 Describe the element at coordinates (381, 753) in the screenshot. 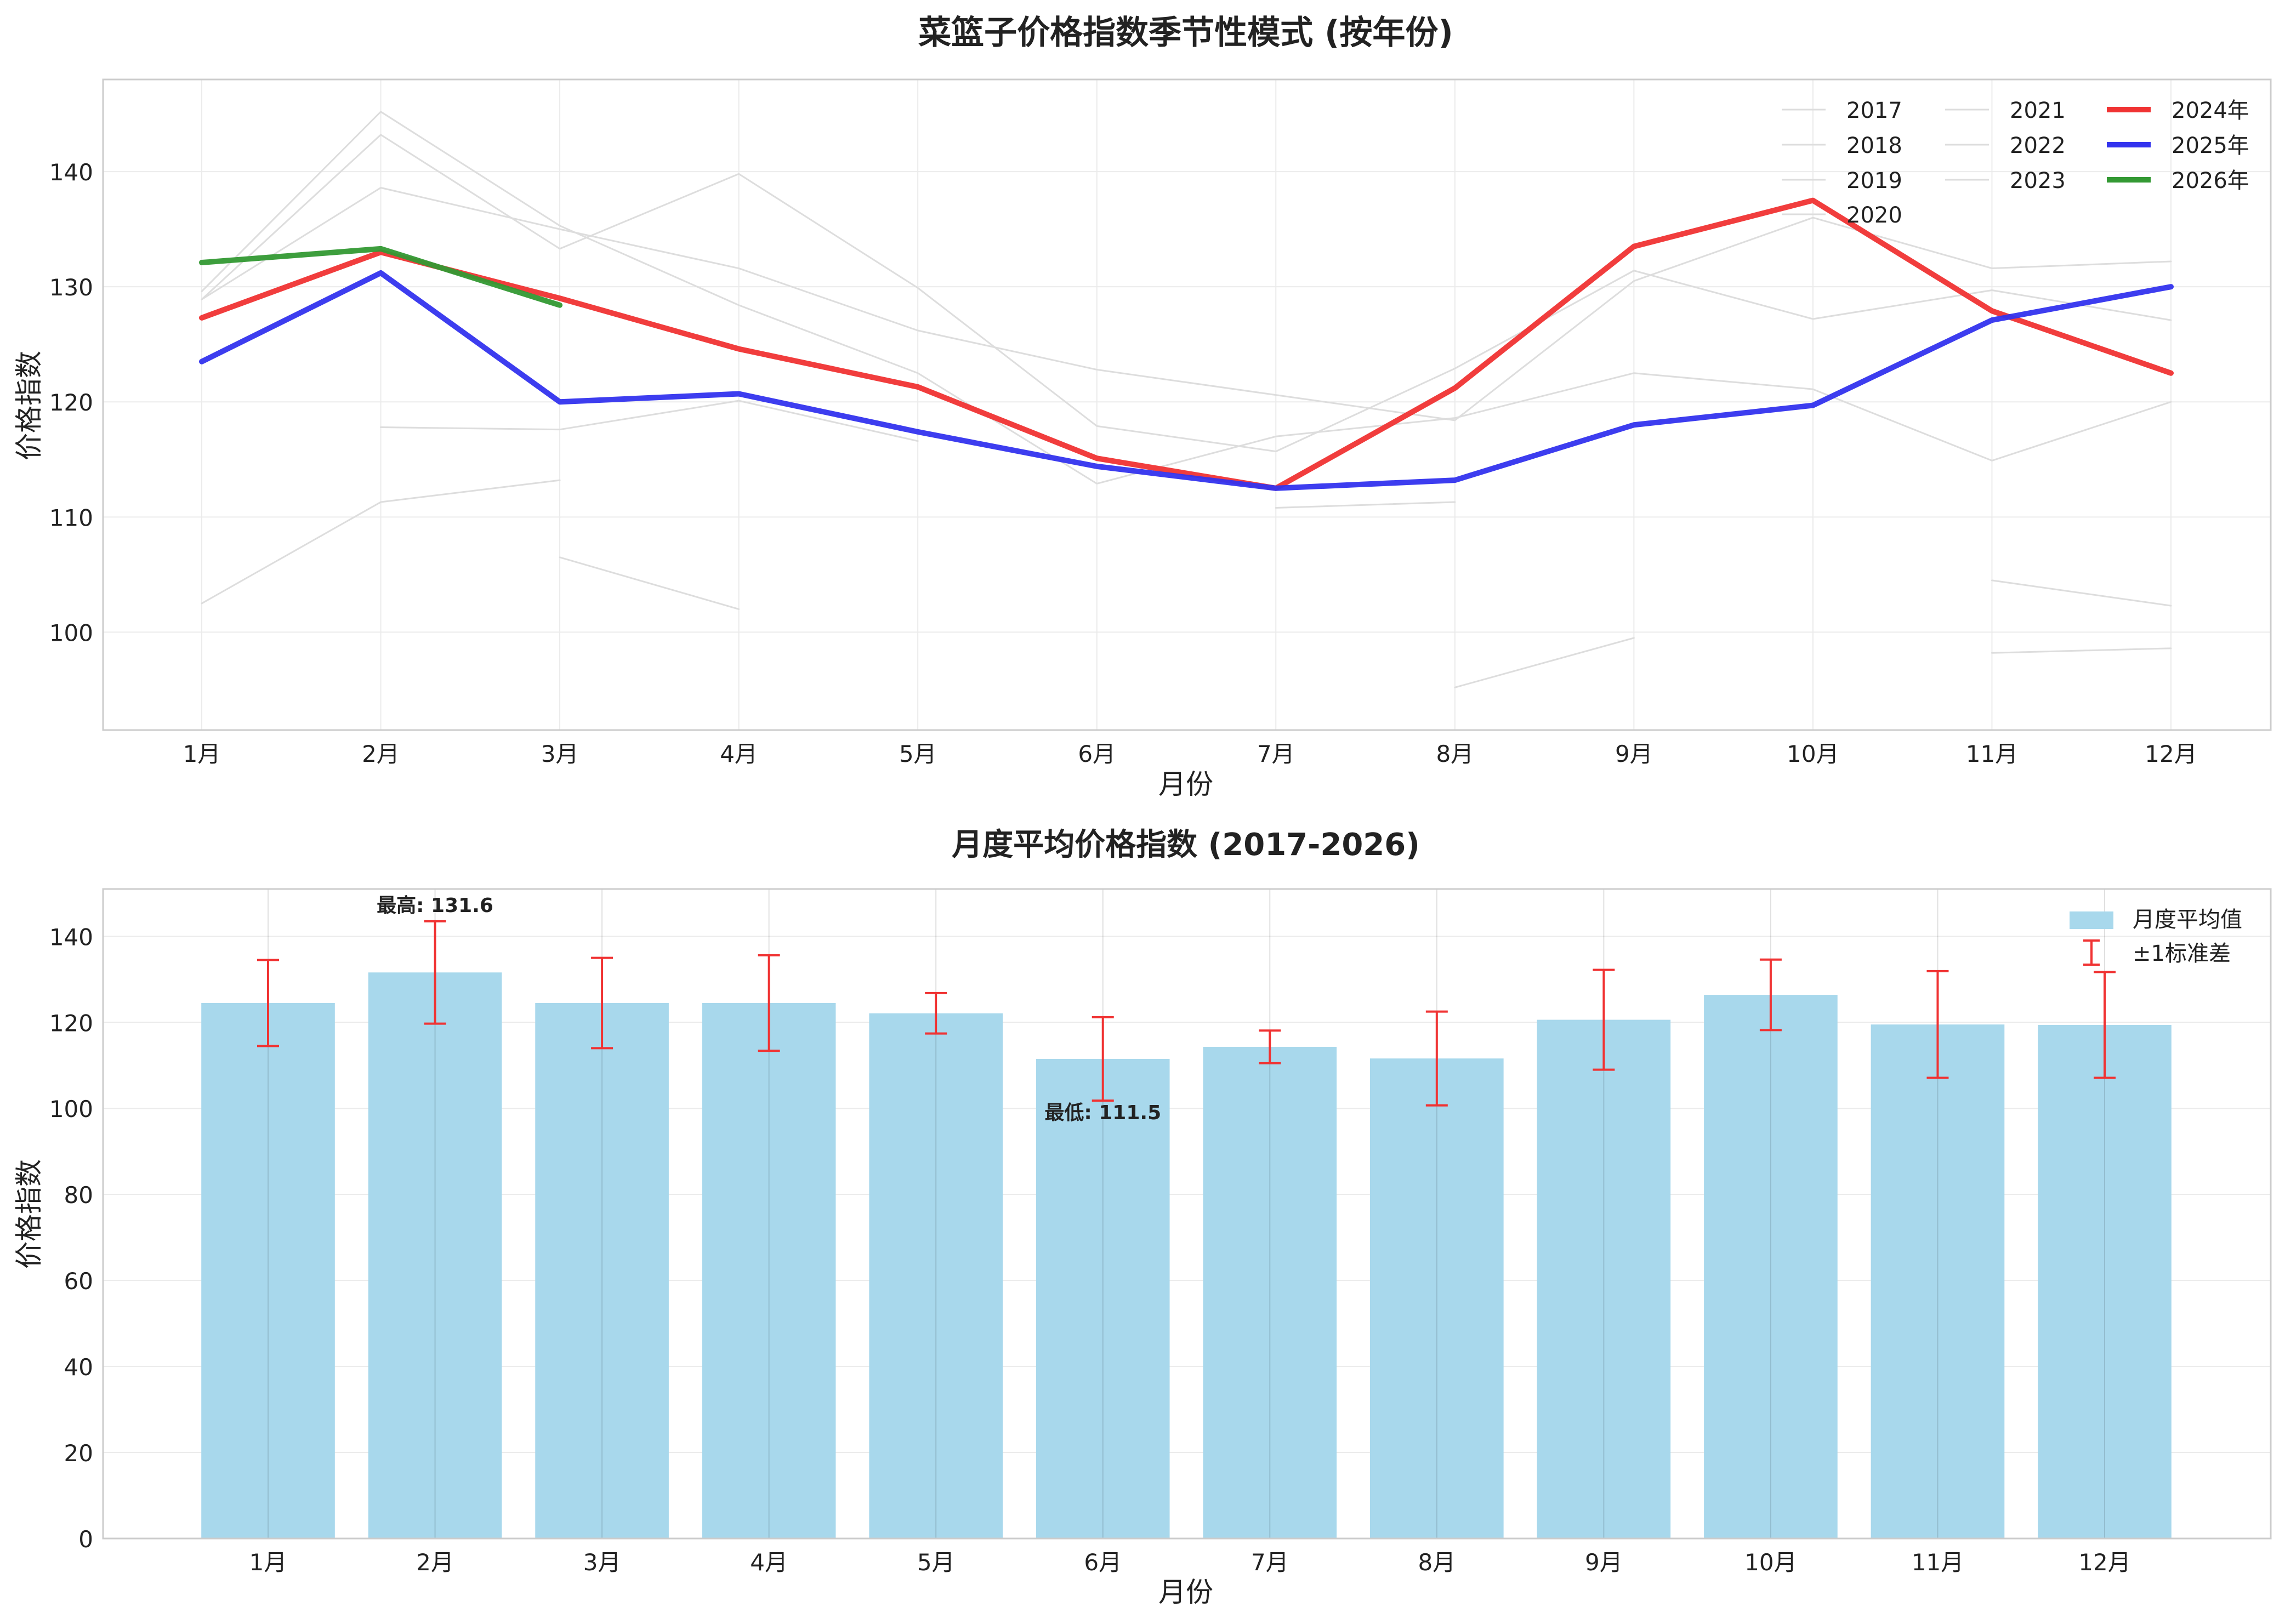

I see `top-xtick-label: 2月` at that location.